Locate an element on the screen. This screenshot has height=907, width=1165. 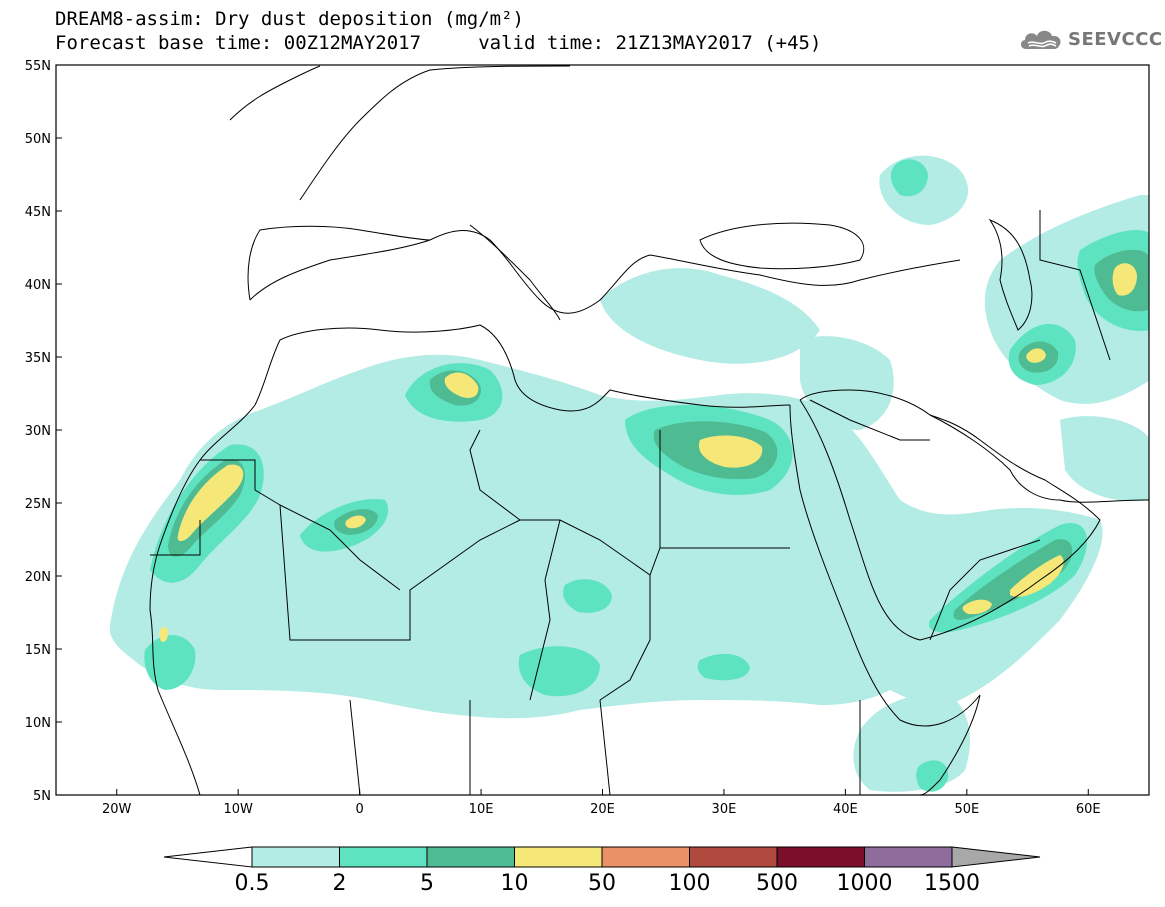
y-tick-label: 40N is located at coordinates (38, 285).